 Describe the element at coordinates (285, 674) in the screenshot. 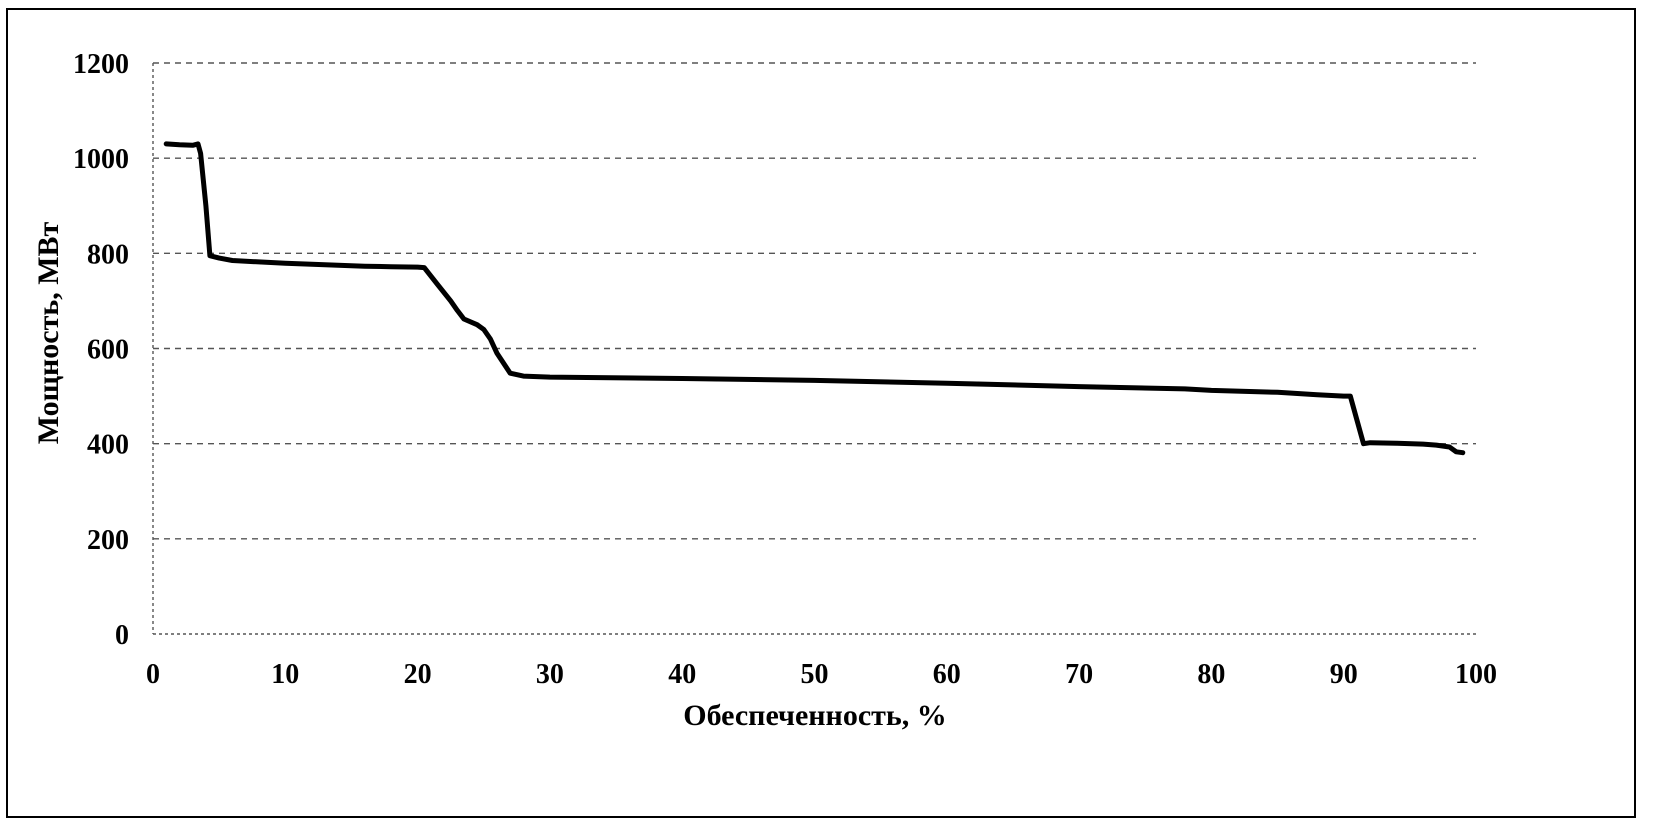

I see `x-tick-label: 10` at that location.